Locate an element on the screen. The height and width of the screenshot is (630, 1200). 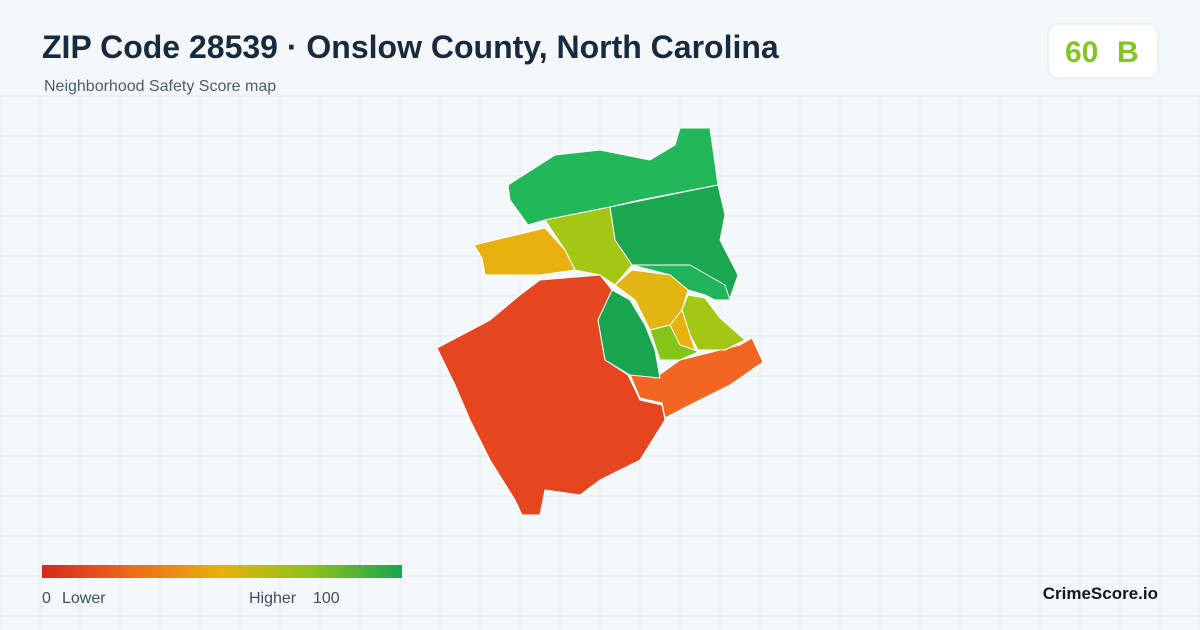
score: 60 is located at coordinates (1081, 52).